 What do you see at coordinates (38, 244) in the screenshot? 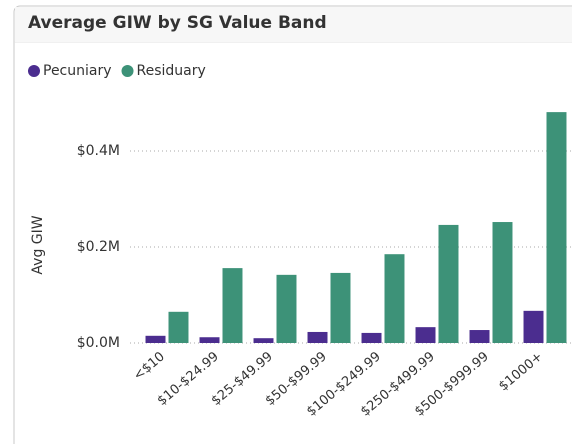
I see `y-axis-label: Avg GIW` at bounding box center [38, 244].